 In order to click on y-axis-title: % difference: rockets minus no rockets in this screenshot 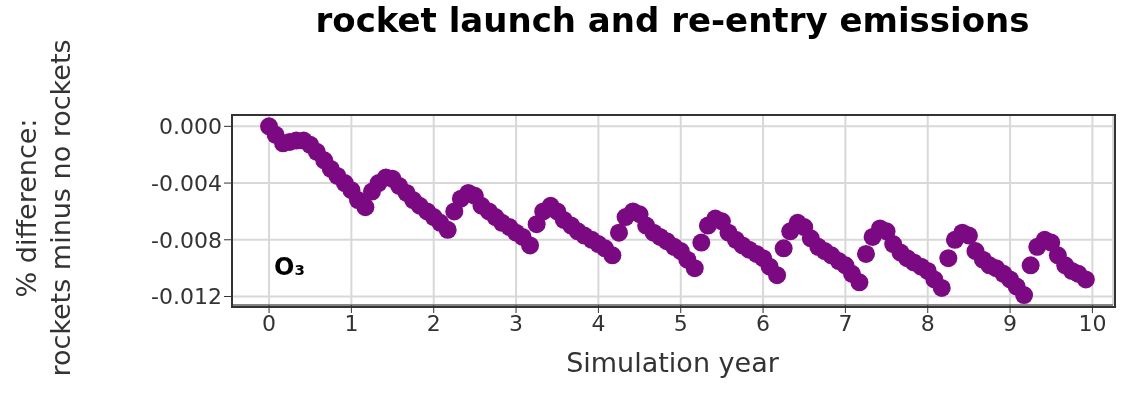, I will do `click(43, 208)`.